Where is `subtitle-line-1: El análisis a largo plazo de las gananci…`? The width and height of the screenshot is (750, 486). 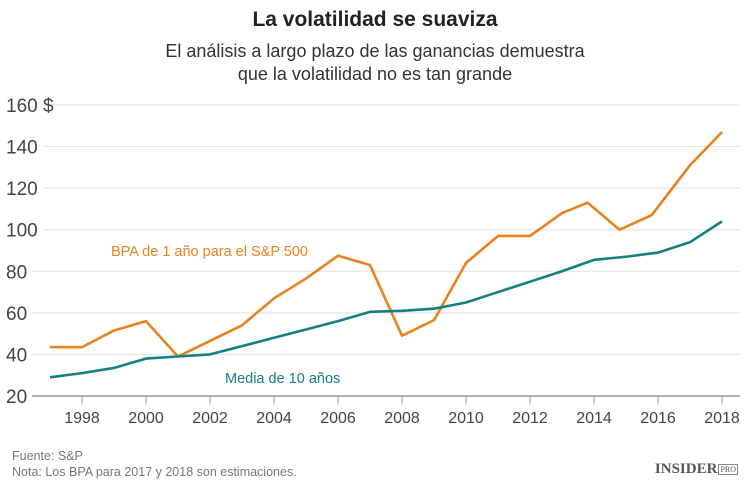 subtitle-line-1: El análisis a largo plazo de las gananci… is located at coordinates (375, 51).